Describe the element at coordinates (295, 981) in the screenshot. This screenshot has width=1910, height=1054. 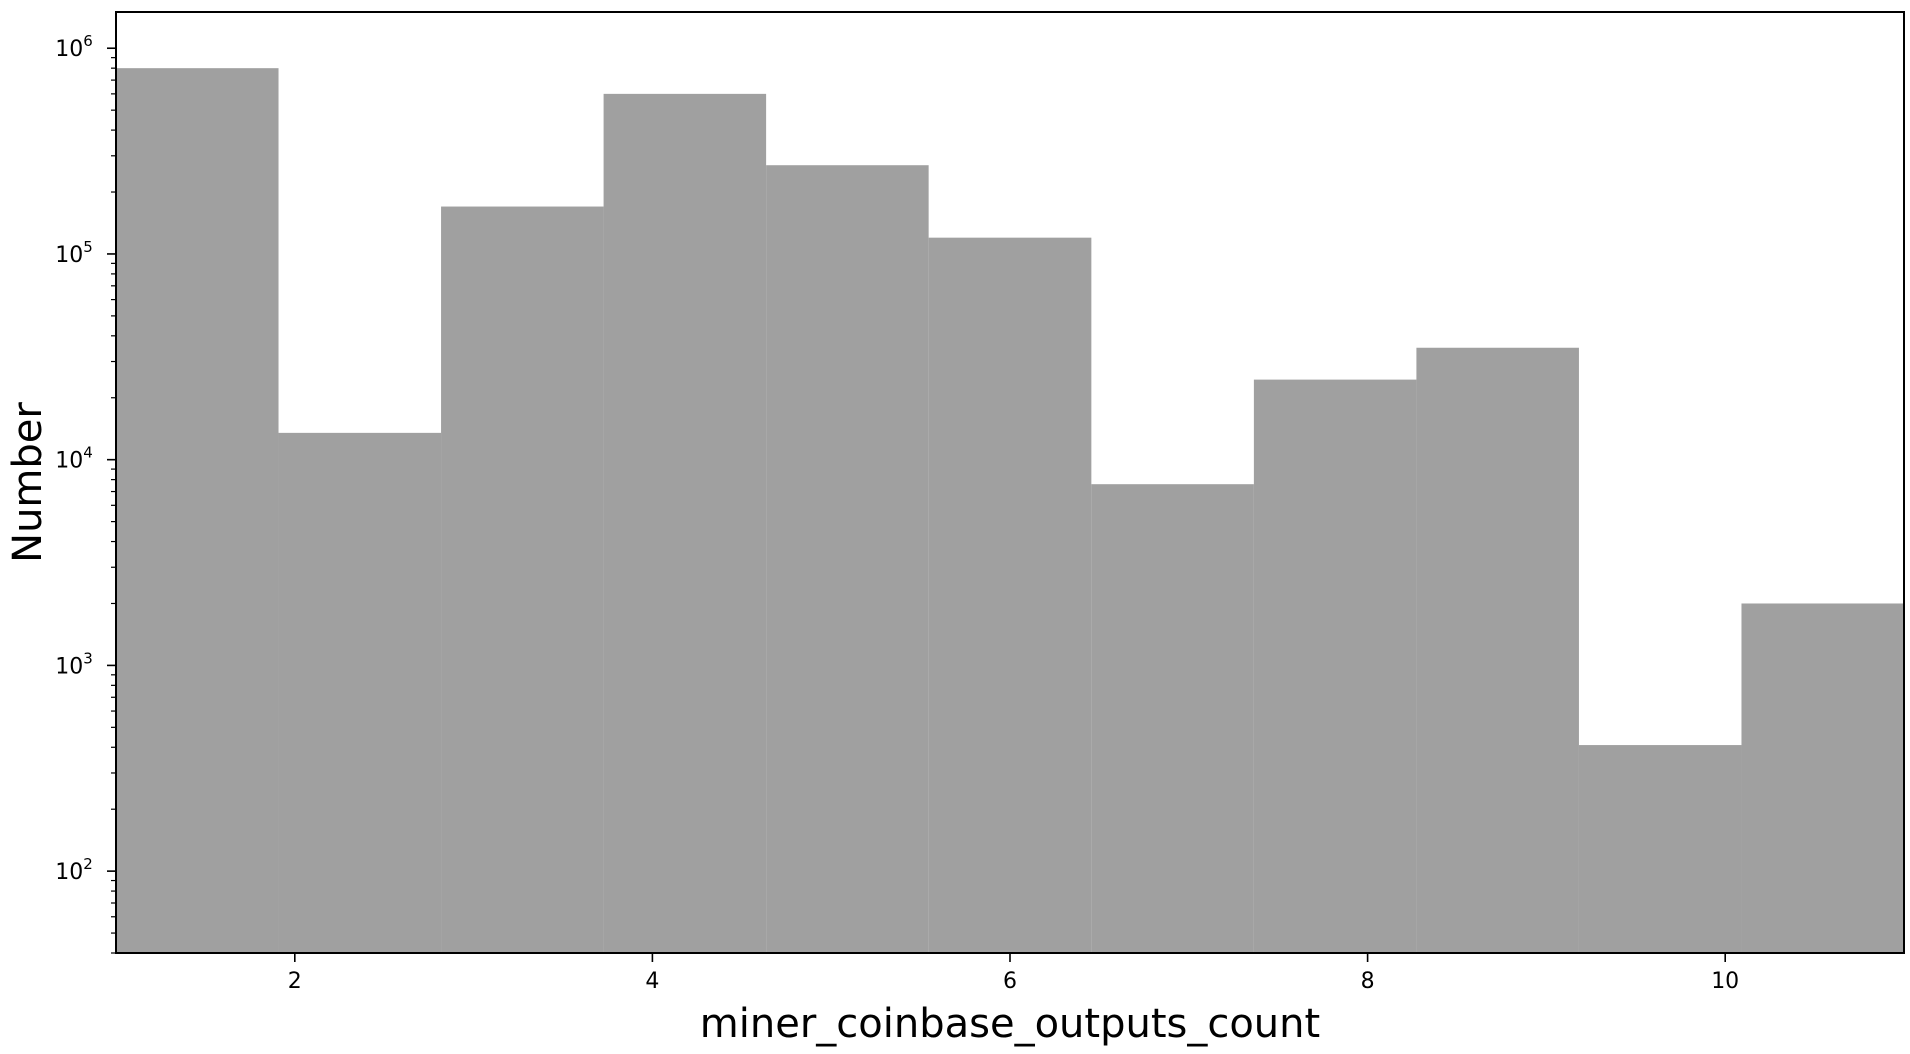
I see `x-tick-label: 2` at that location.